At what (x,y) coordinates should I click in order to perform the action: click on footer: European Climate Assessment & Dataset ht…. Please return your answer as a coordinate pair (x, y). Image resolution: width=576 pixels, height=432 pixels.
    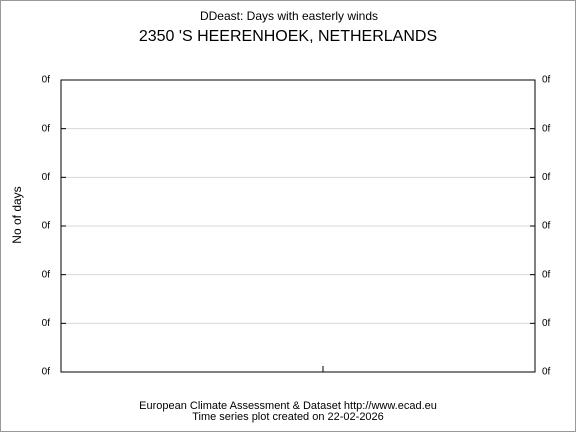
    Looking at the image, I should click on (288, 406).